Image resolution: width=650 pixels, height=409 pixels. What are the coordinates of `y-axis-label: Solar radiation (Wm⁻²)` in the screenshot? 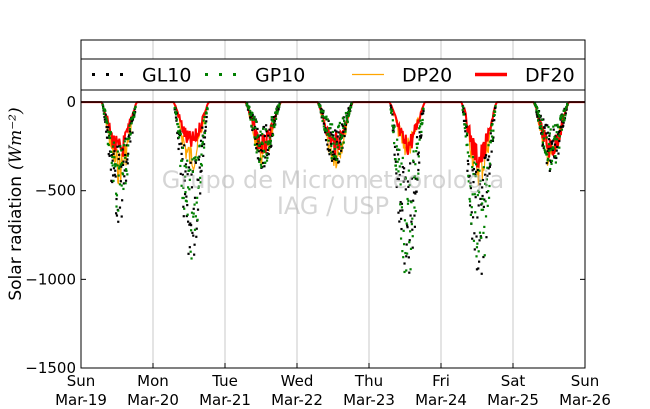 It's located at (16, 203).